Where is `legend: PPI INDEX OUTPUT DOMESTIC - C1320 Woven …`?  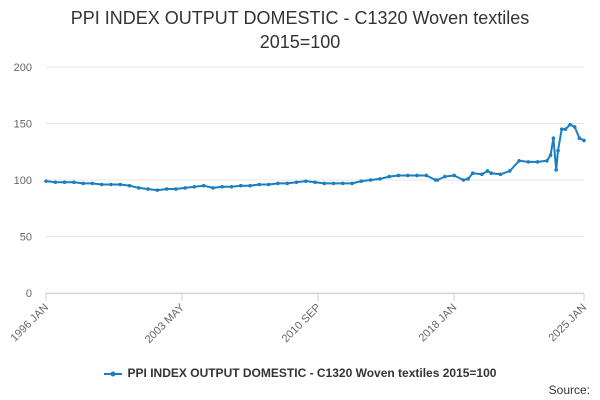 legend: PPI INDEX OUTPUT DOMESTIC - C1320 Woven … is located at coordinates (300, 373).